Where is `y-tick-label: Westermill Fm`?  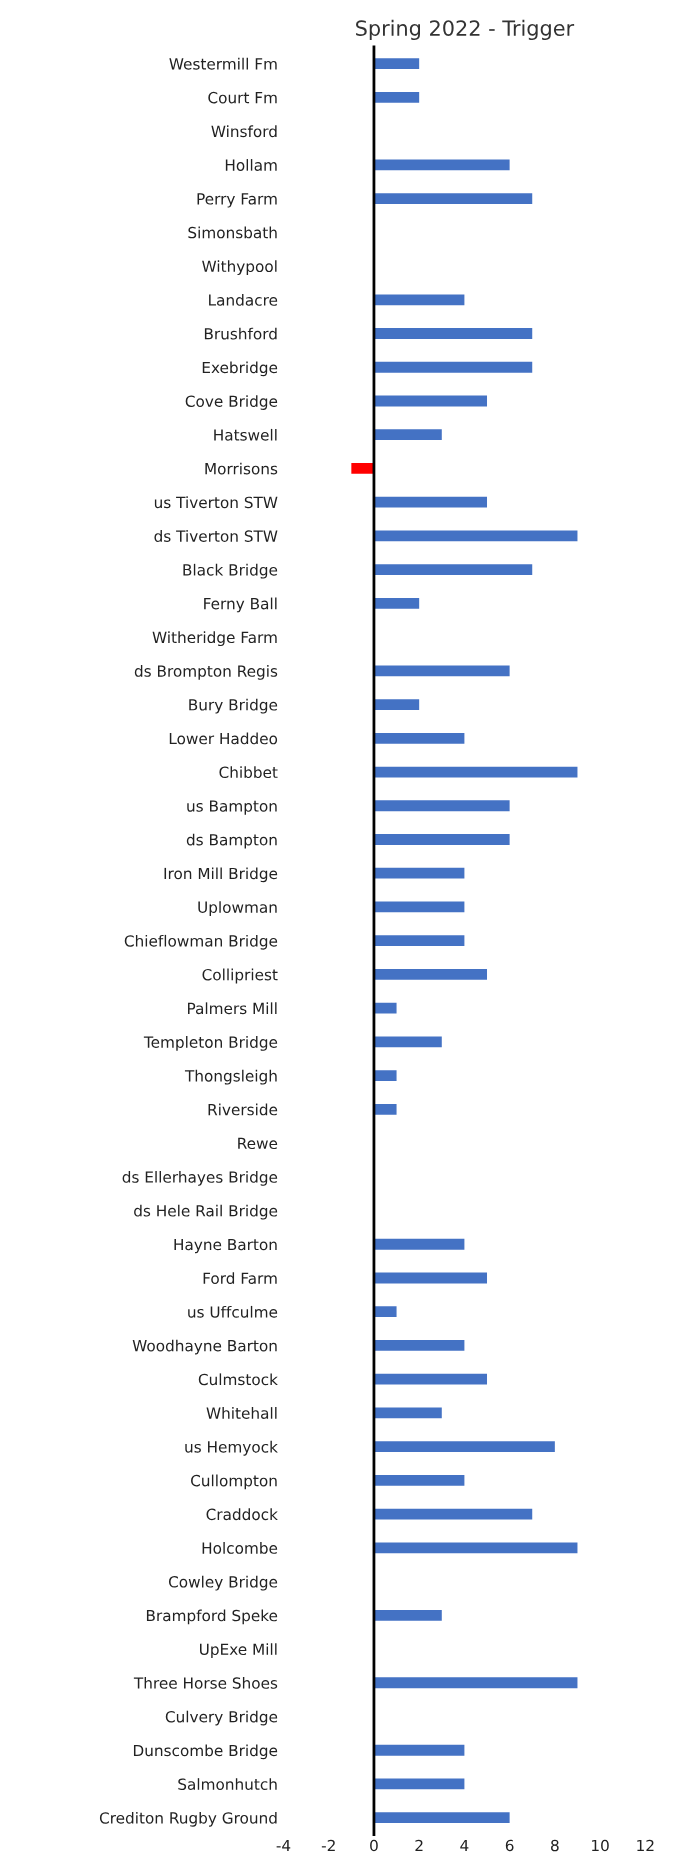 y-tick-label: Westermill Fm is located at coordinates (223, 63).